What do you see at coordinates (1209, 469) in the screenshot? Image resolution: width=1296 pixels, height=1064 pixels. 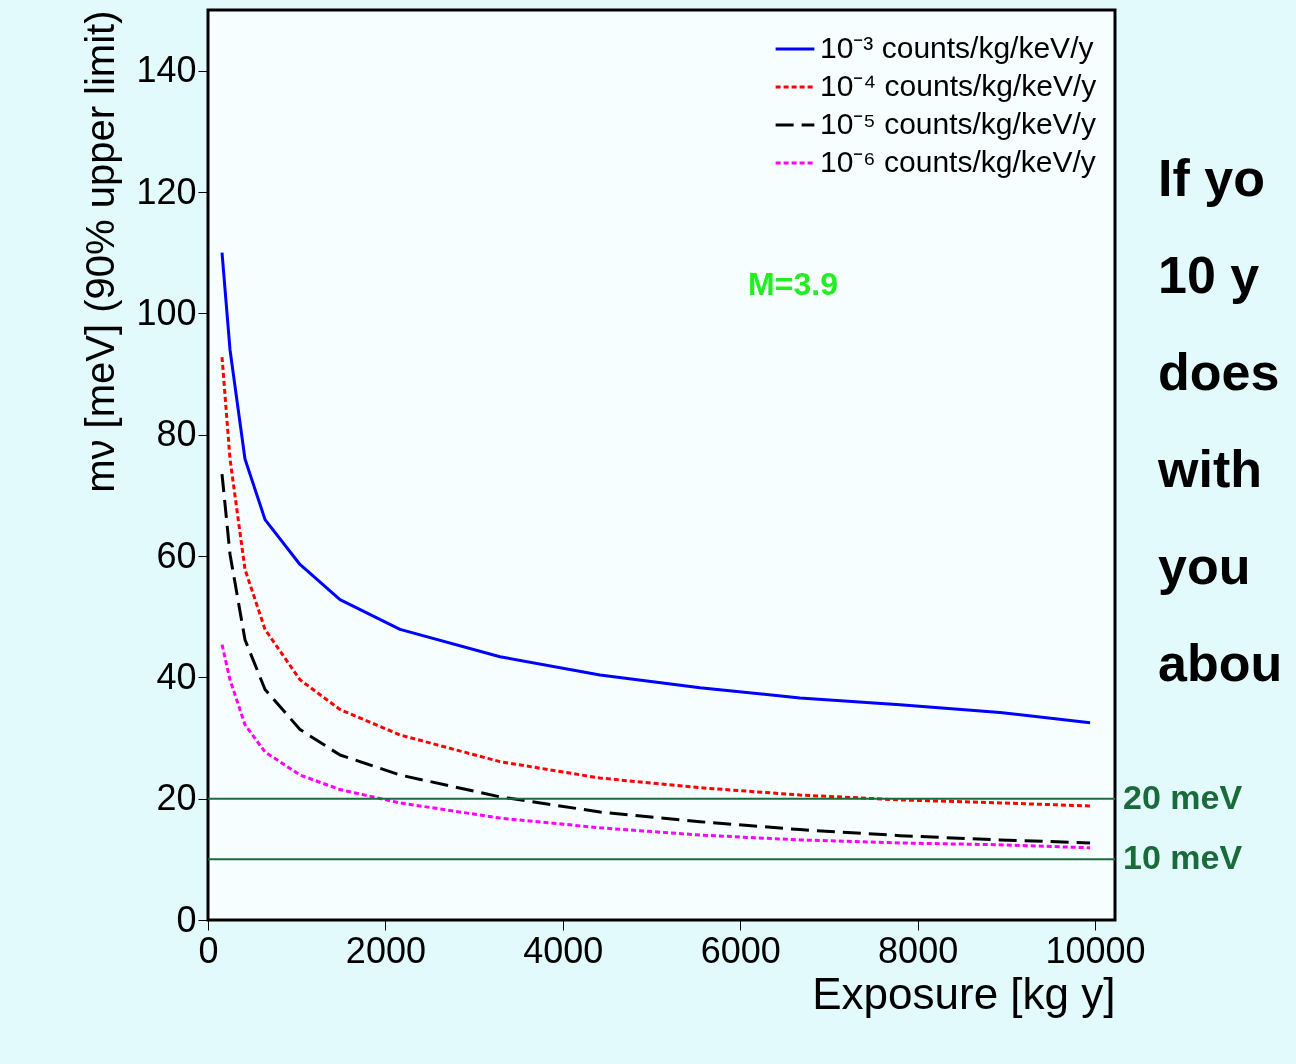 I see `text: with` at bounding box center [1209, 469].